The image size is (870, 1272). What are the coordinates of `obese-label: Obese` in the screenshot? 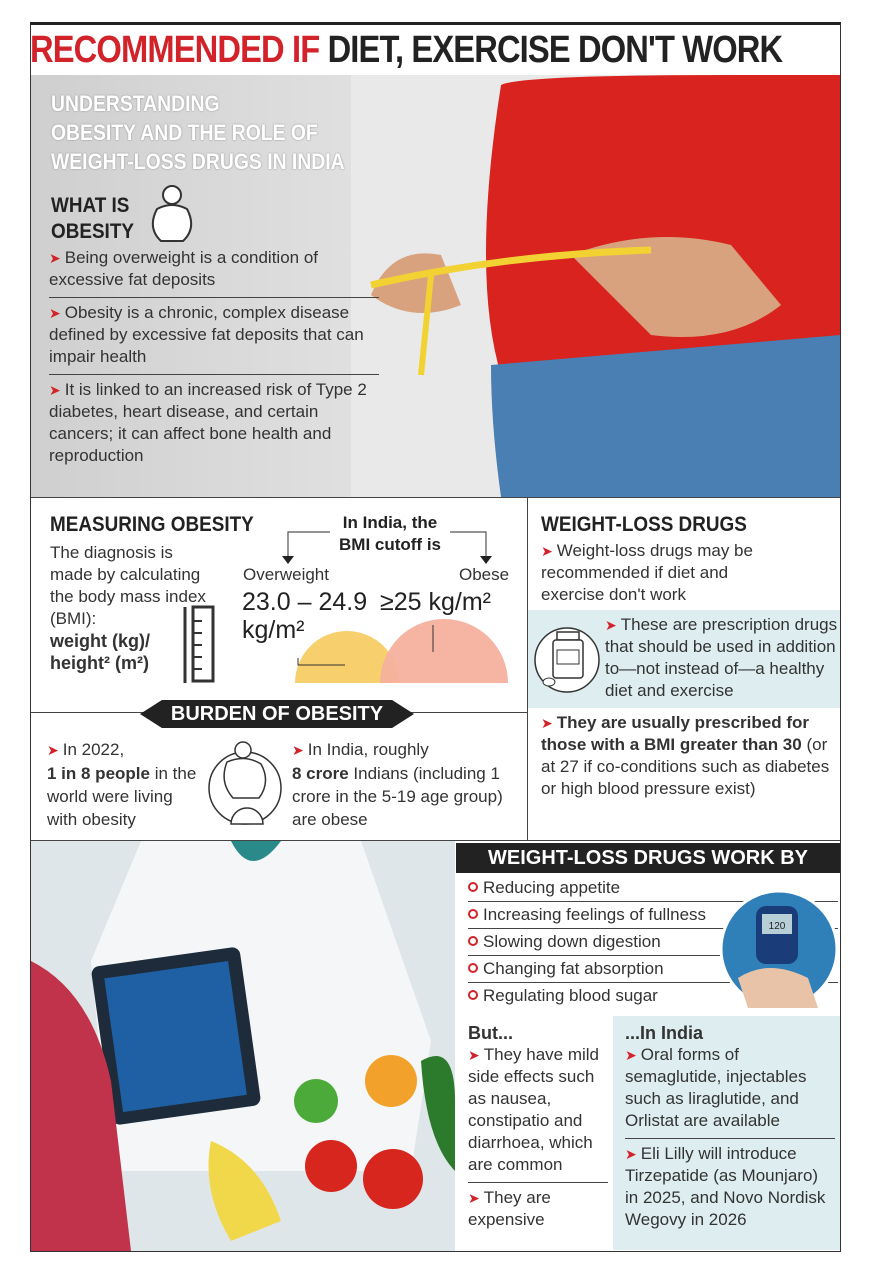 It's located at (484, 574).